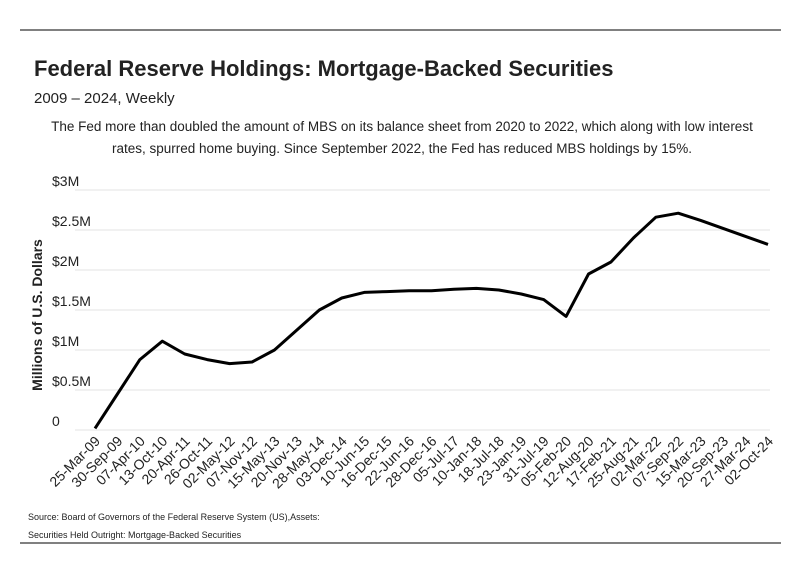 The height and width of the screenshot is (575, 801). Describe the element at coordinates (37, 315) in the screenshot. I see `y-axis-label: Millions of U.S. Dollars` at that location.